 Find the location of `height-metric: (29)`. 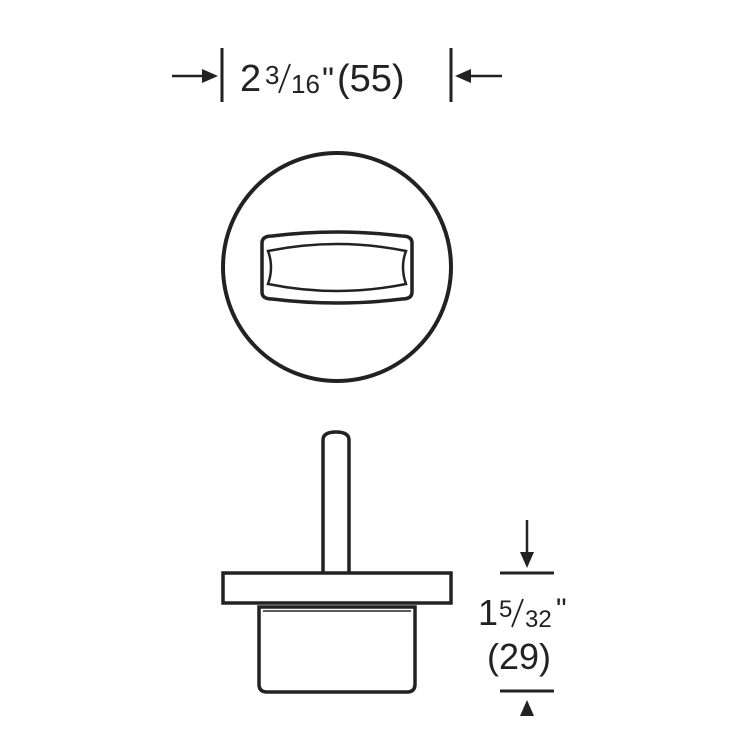

height-metric: (29) is located at coordinates (519, 656).